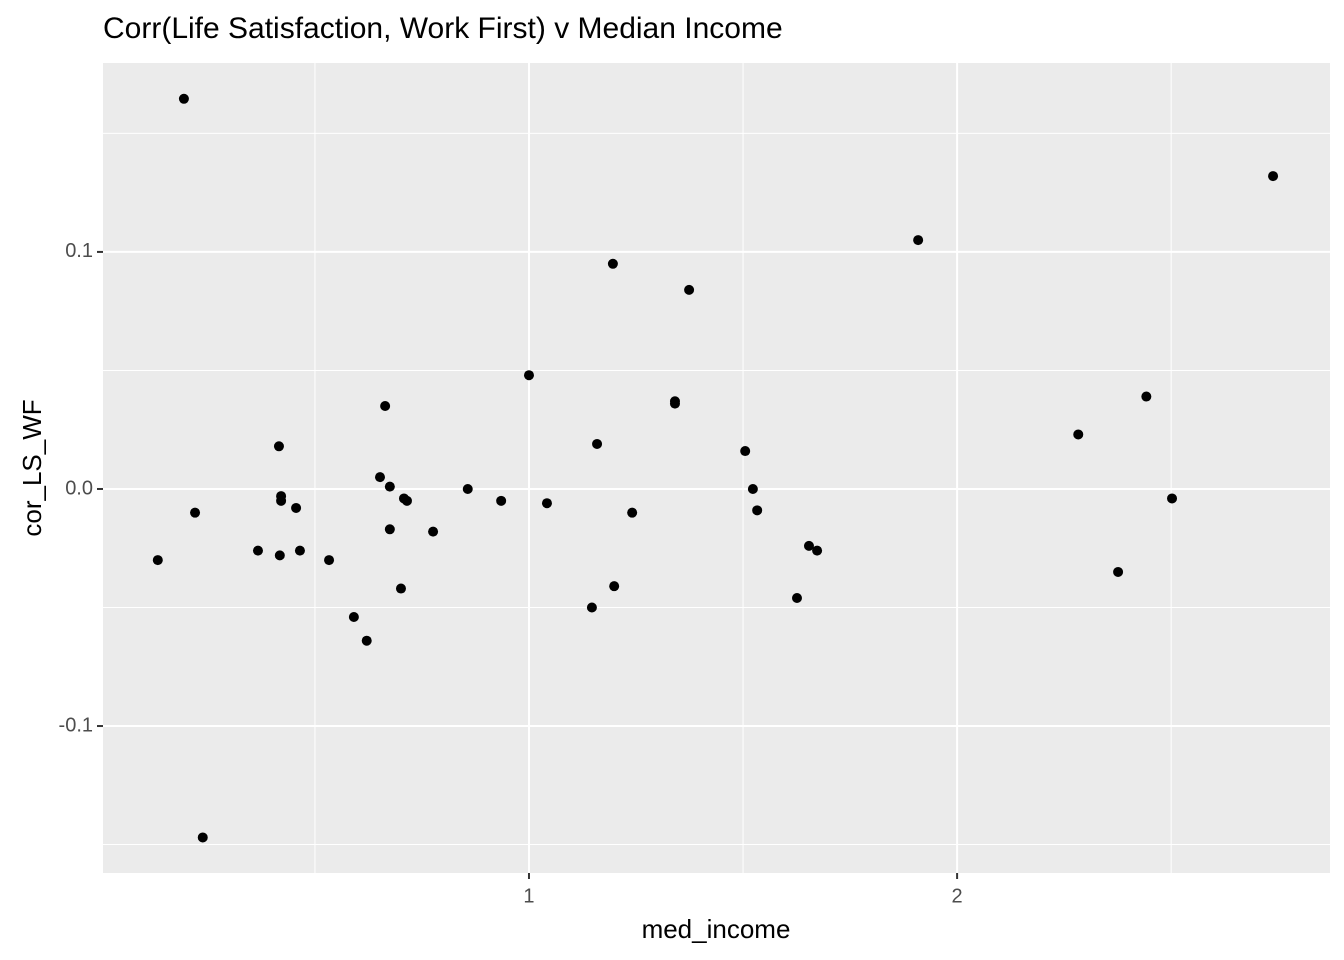  Describe the element at coordinates (957, 896) in the screenshot. I see `x-tick-label: 2` at that location.